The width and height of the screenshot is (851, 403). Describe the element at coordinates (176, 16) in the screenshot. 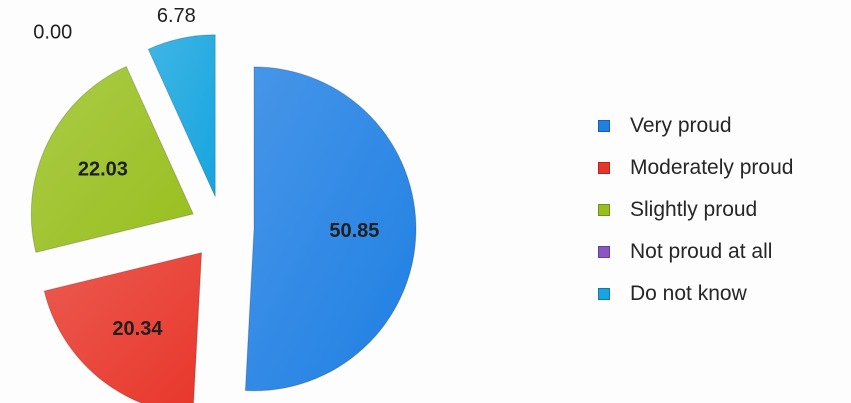

I see `data-label-do-not-know: 6.78` at that location.